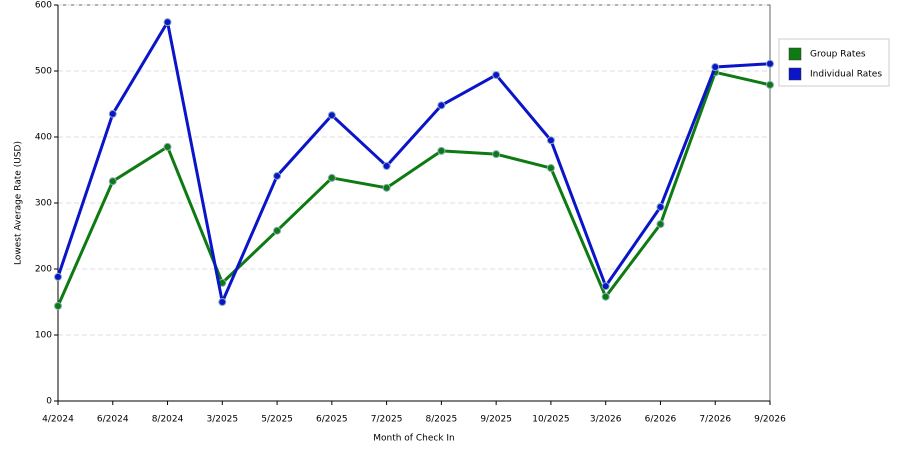 This screenshot has width=900, height=454. I want to click on x-tick-label: 6/2025, so click(332, 420).